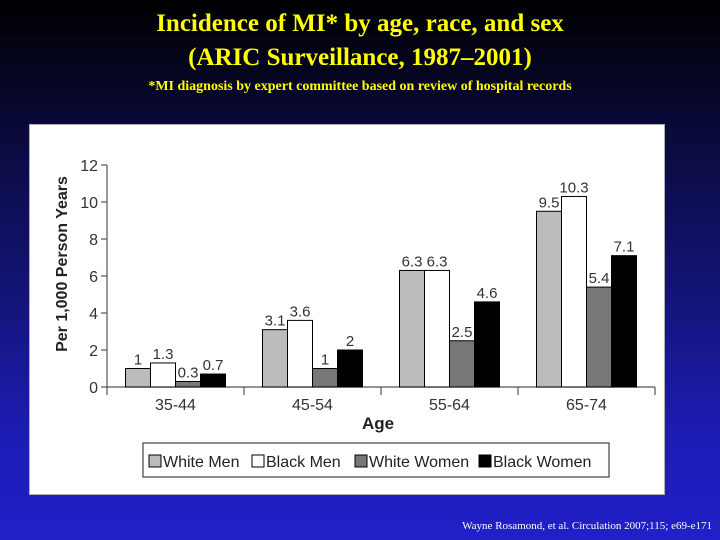 The height and width of the screenshot is (540, 720). I want to click on bar-value-label: 4.6, so click(487, 293).